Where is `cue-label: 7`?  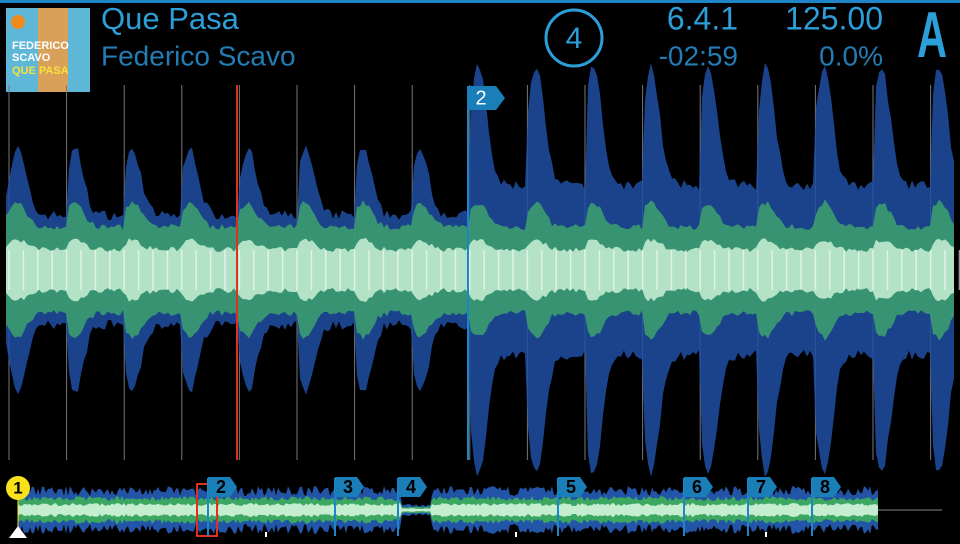
cue-label: 7 is located at coordinates (761, 487).